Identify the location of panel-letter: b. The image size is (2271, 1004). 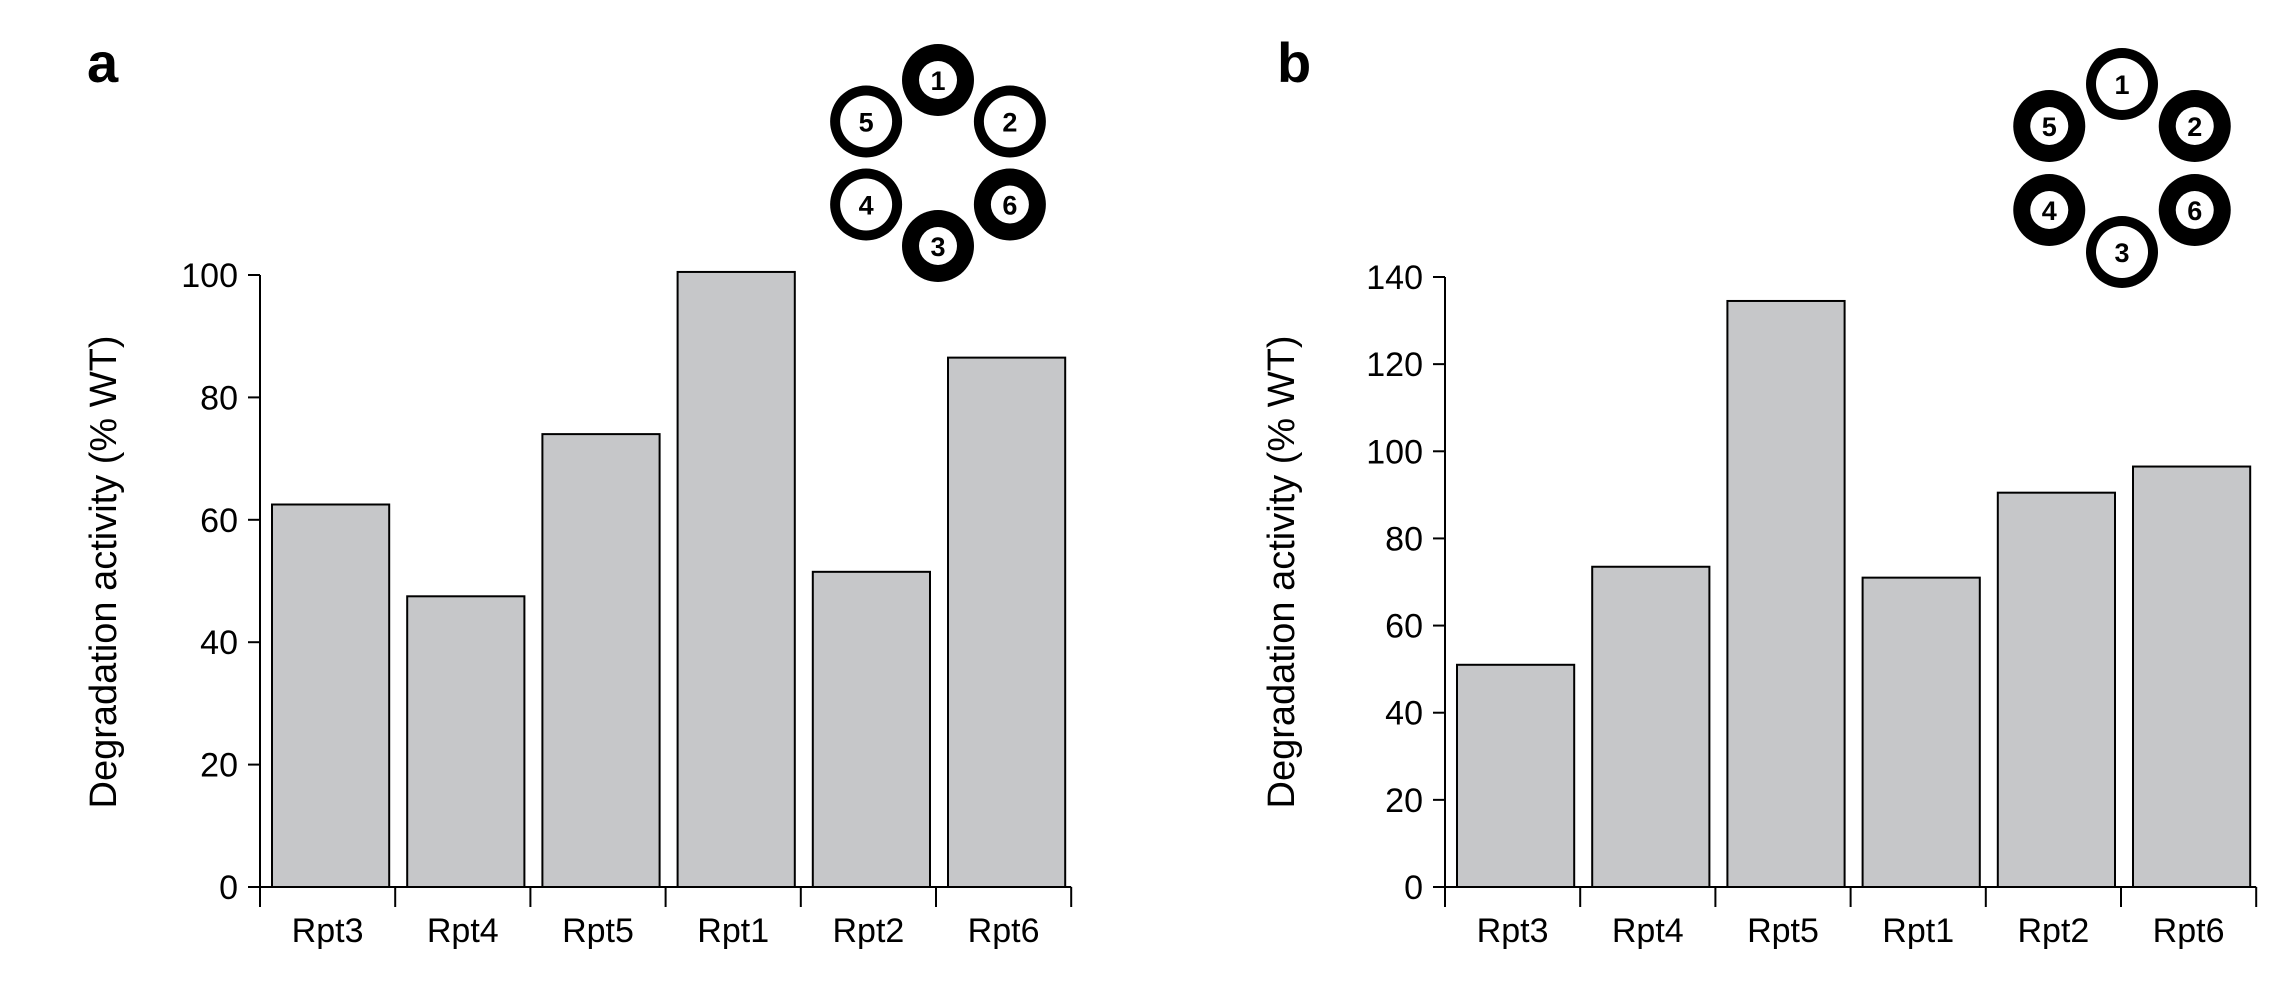
(1294, 62).